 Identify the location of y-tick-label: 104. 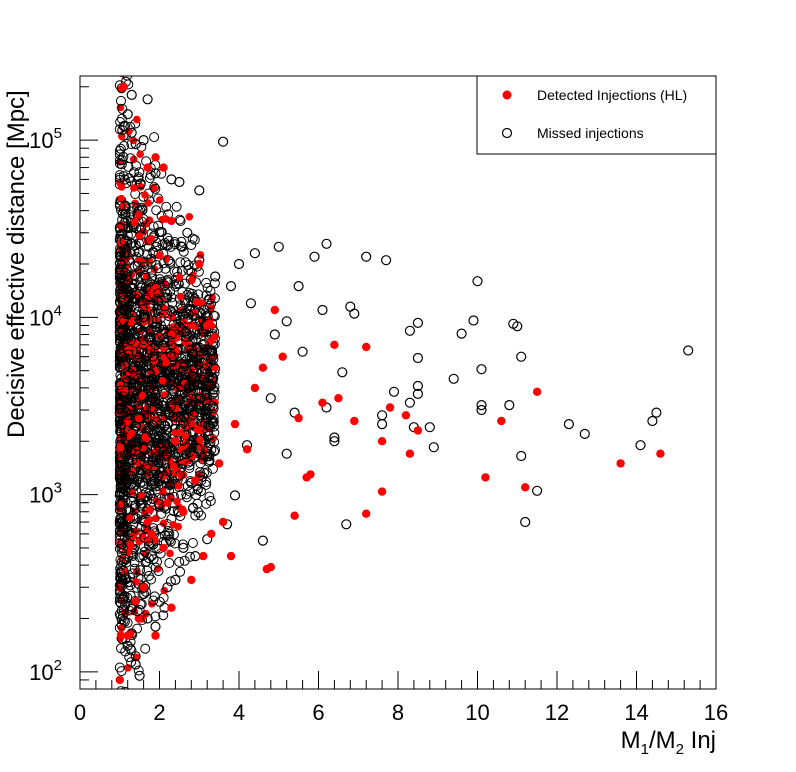
(45, 316).